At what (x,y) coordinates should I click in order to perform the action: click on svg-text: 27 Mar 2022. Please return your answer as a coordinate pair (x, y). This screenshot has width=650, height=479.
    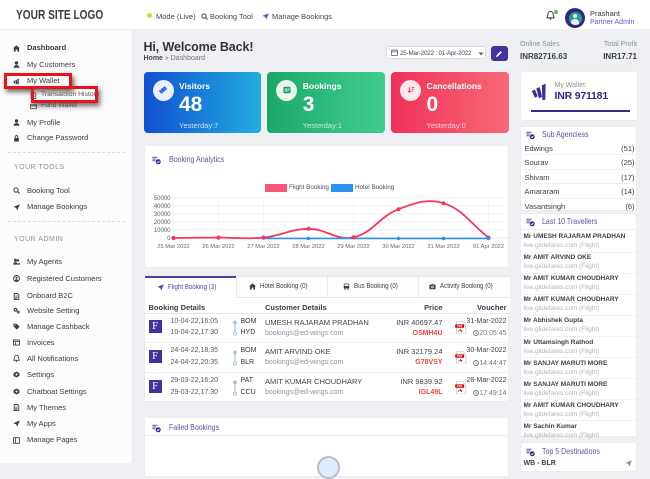
    Looking at the image, I should click on (263, 247).